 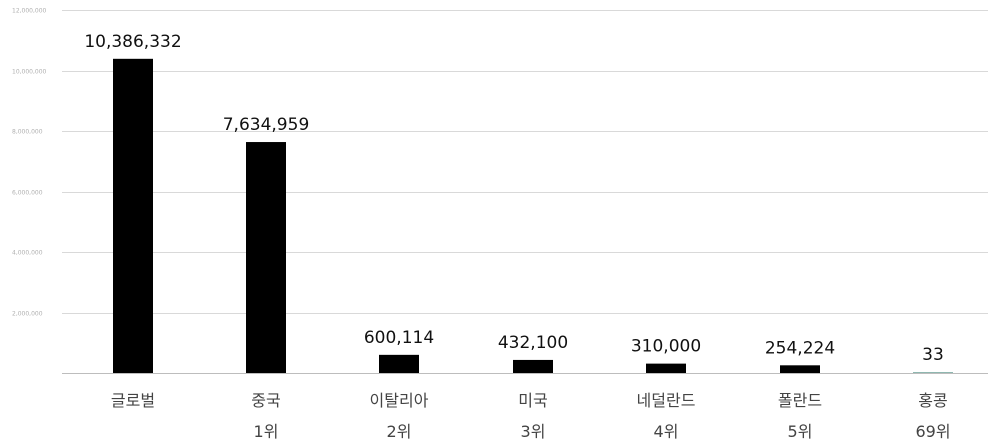 What do you see at coordinates (800, 348) in the screenshot?
I see `value-label: 254,224` at bounding box center [800, 348].